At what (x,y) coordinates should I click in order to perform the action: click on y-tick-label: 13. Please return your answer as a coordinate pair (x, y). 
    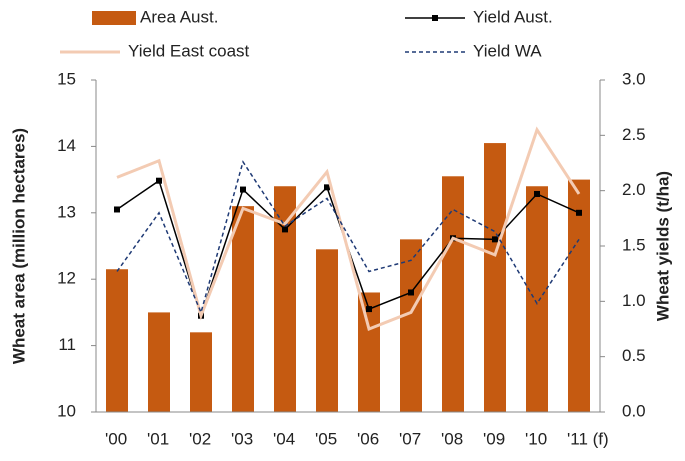
    Looking at the image, I should click on (66, 211).